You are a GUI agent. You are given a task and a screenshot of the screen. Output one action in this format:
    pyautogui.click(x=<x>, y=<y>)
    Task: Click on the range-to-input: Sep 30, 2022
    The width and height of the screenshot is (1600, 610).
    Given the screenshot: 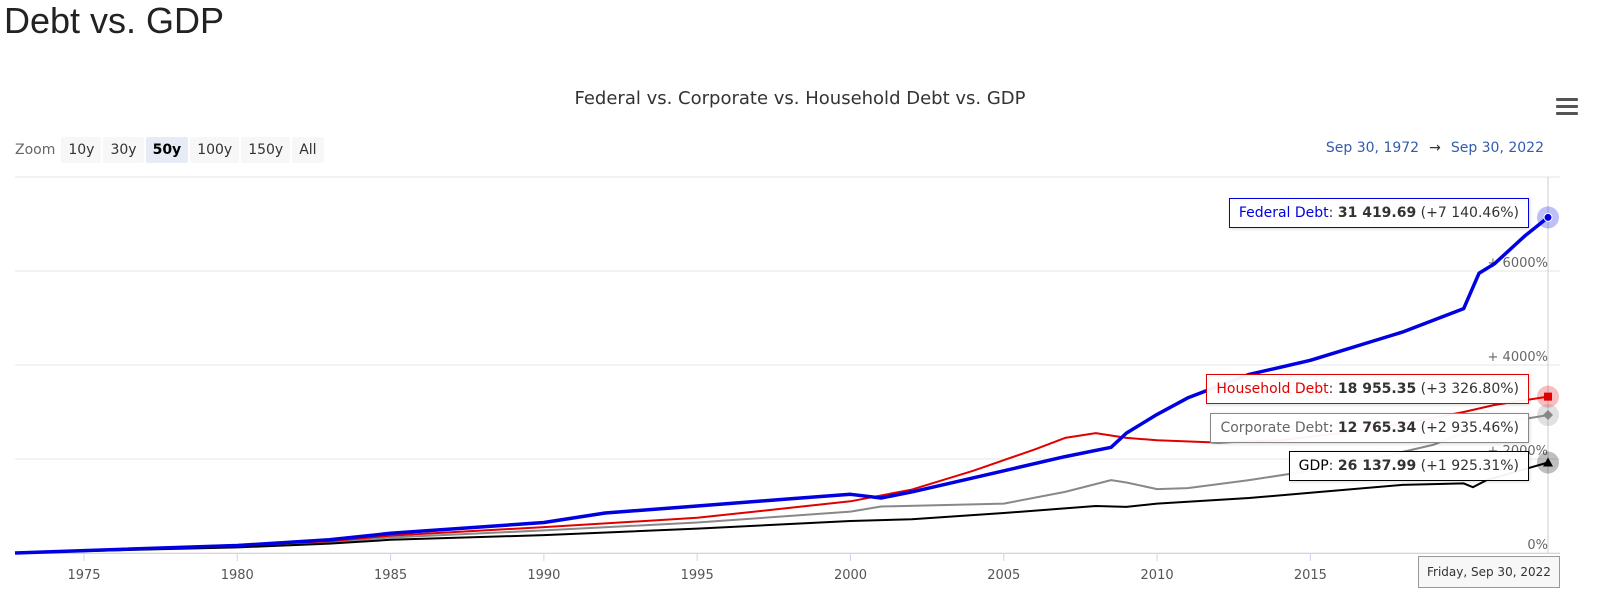 What is the action you would take?
    pyautogui.click(x=1497, y=148)
    